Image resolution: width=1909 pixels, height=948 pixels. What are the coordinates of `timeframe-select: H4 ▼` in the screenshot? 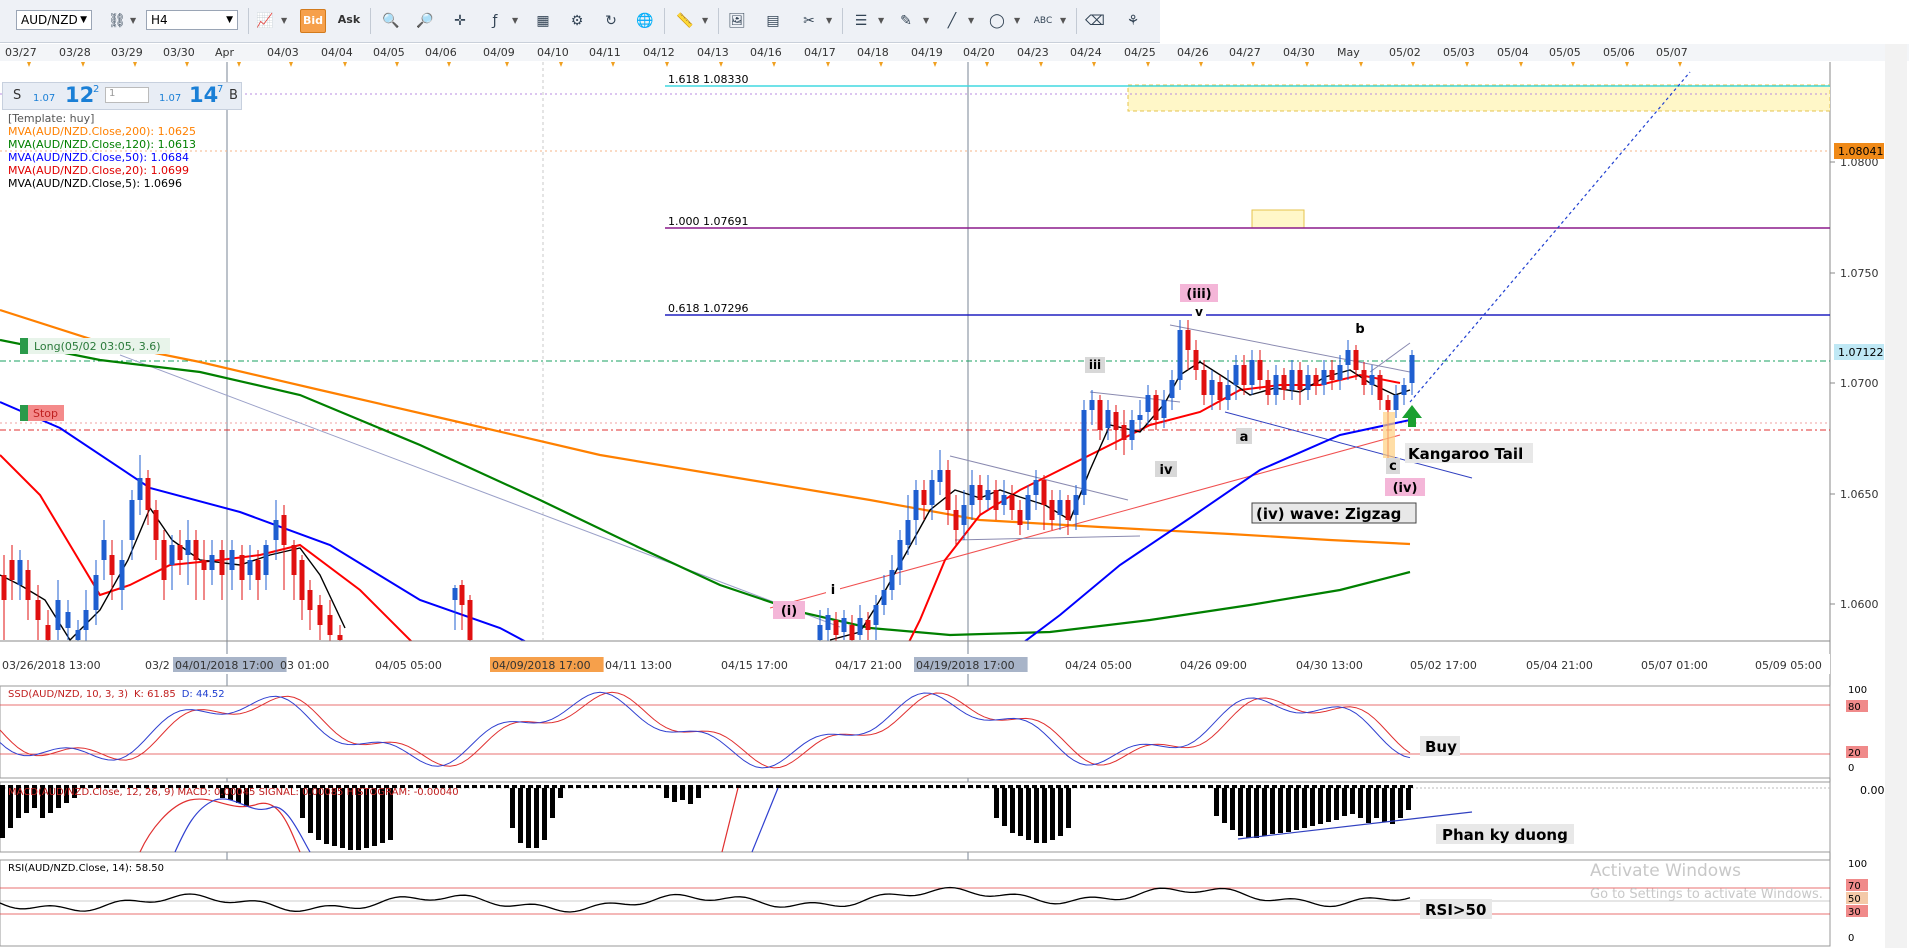 It's located at (192, 20).